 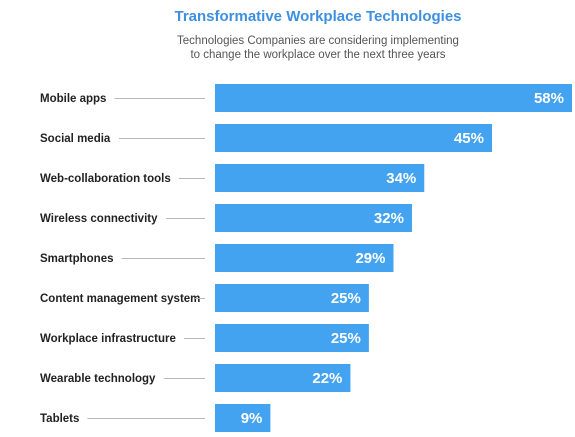 I want to click on chart-title: Transformative Workplace Technologies, so click(x=317, y=16).